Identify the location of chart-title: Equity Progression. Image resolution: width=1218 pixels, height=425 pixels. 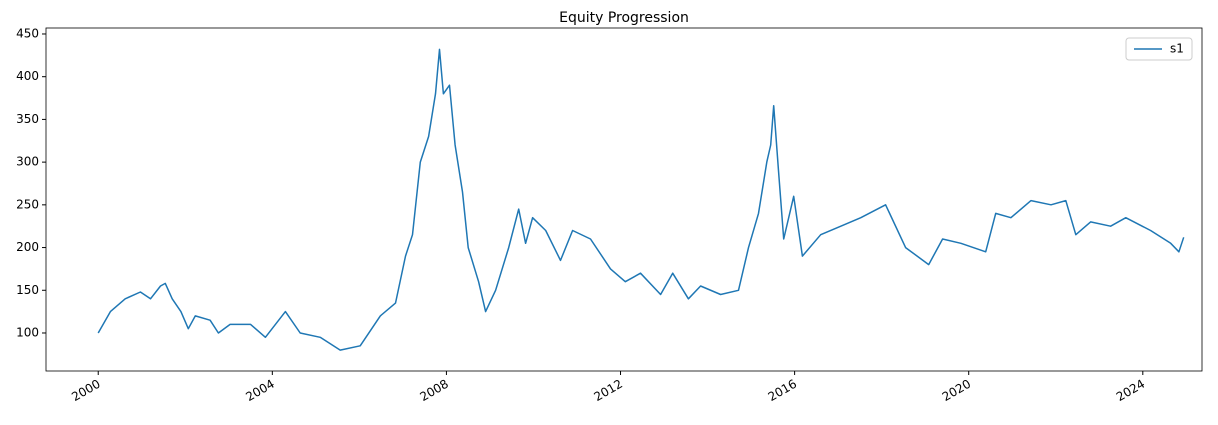
(624, 18).